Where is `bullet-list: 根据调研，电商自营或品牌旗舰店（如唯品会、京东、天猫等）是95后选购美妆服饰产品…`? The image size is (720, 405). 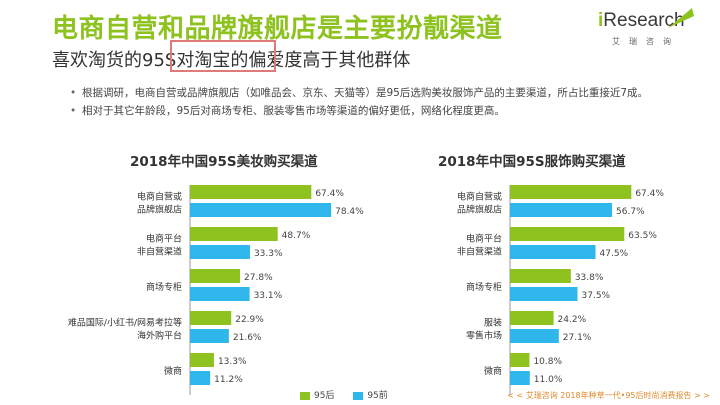 bullet-list: 根据调研，电商自营或品牌旗舰店（如唯品会、京东、天猫等）是95后选购美妆服饰产品… is located at coordinates (370, 103).